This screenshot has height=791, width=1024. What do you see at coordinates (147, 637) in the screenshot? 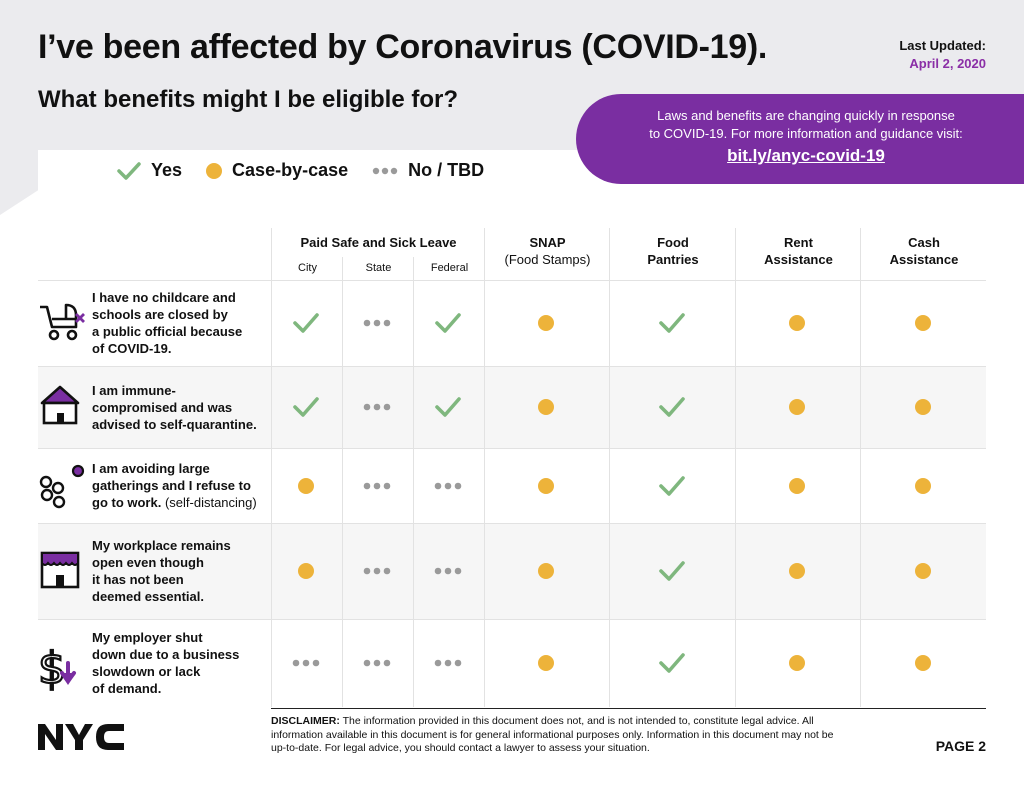
I see `situation-line: My employer shut` at bounding box center [147, 637].